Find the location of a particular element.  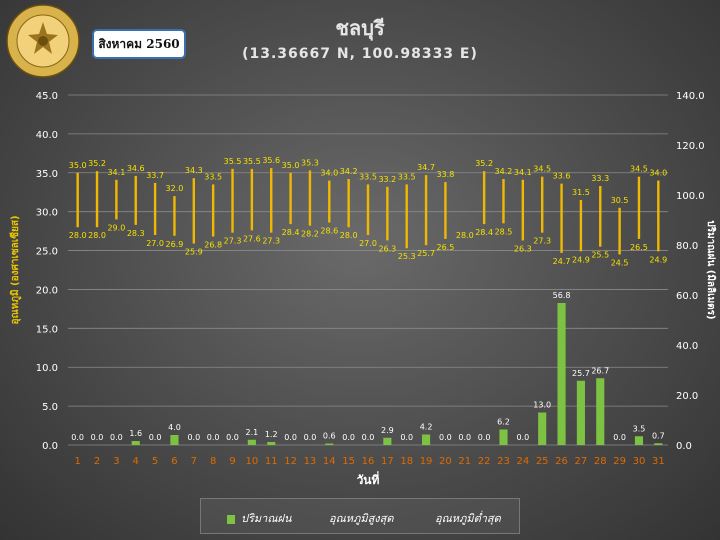

tmin-label: 28.2 is located at coordinates (310, 234).